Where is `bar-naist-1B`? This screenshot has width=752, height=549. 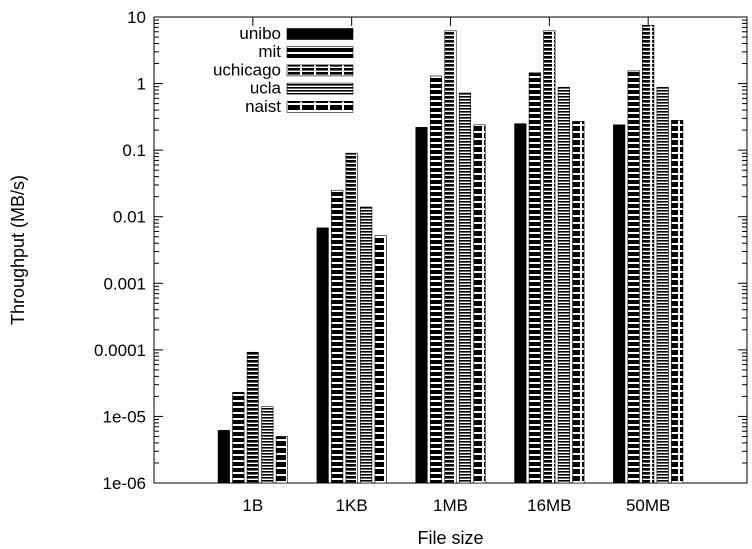 bar-naist-1B is located at coordinates (281, 460).